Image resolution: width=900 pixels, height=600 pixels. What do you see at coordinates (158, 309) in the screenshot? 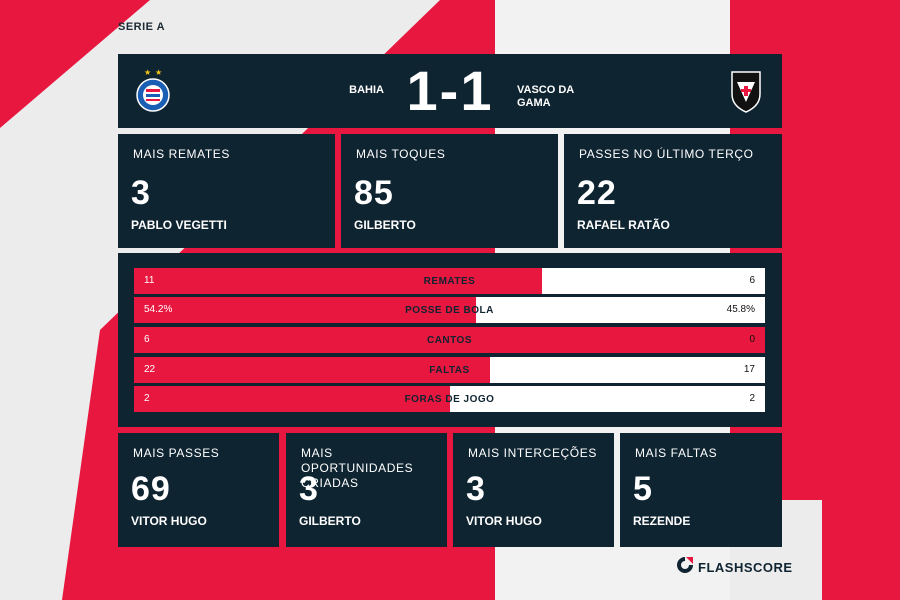
I see `stat-home-value: 54.2%` at bounding box center [158, 309].